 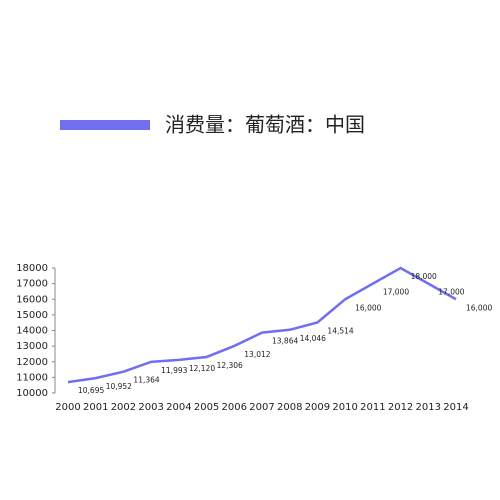 What do you see at coordinates (202, 368) in the screenshot?
I see `value-label: 12,120` at bounding box center [202, 368].